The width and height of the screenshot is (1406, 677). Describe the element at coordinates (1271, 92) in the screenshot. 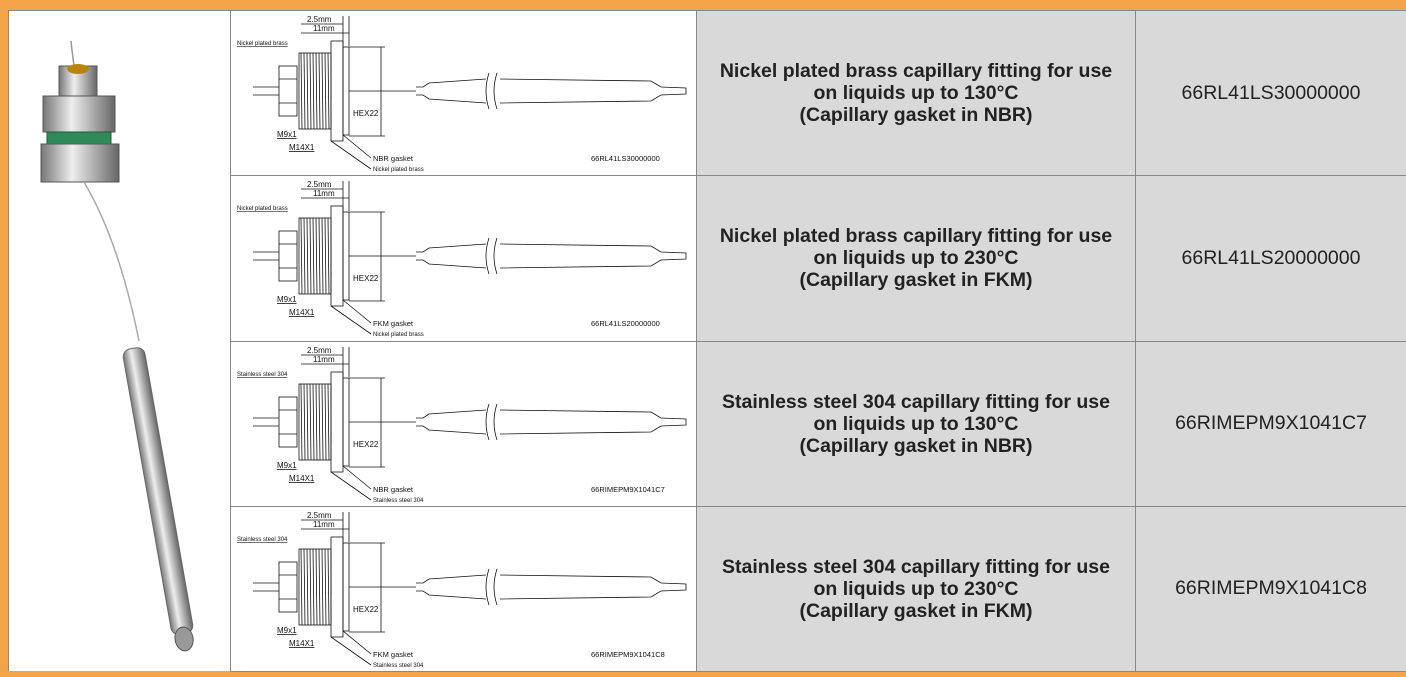

I see `product-code: 66RL41LS30000000` at that location.